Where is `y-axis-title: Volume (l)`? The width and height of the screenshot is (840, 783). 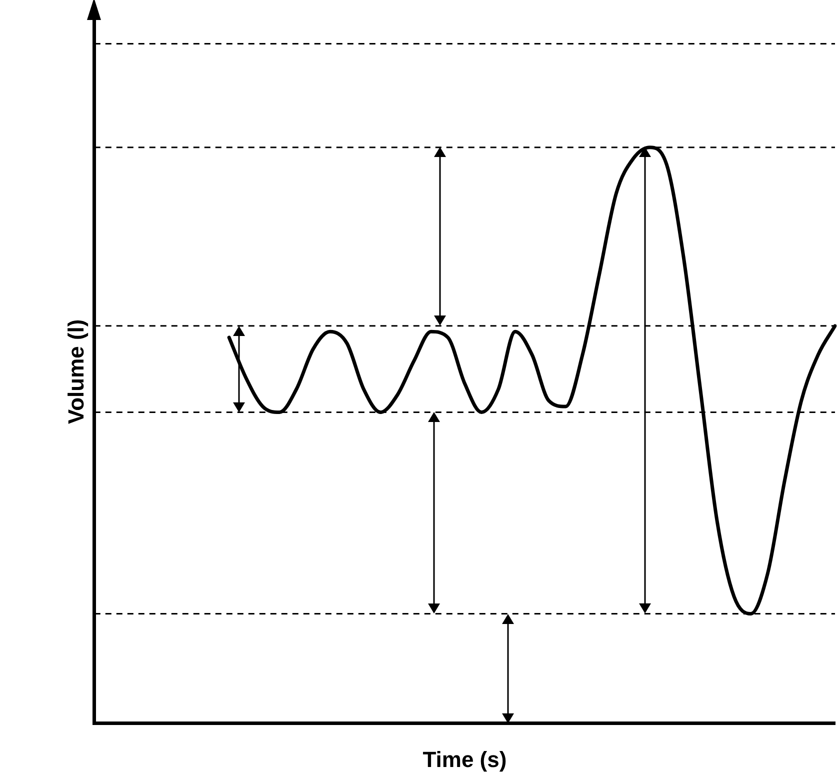 y-axis-title: Volume (l) is located at coordinates (75, 371).